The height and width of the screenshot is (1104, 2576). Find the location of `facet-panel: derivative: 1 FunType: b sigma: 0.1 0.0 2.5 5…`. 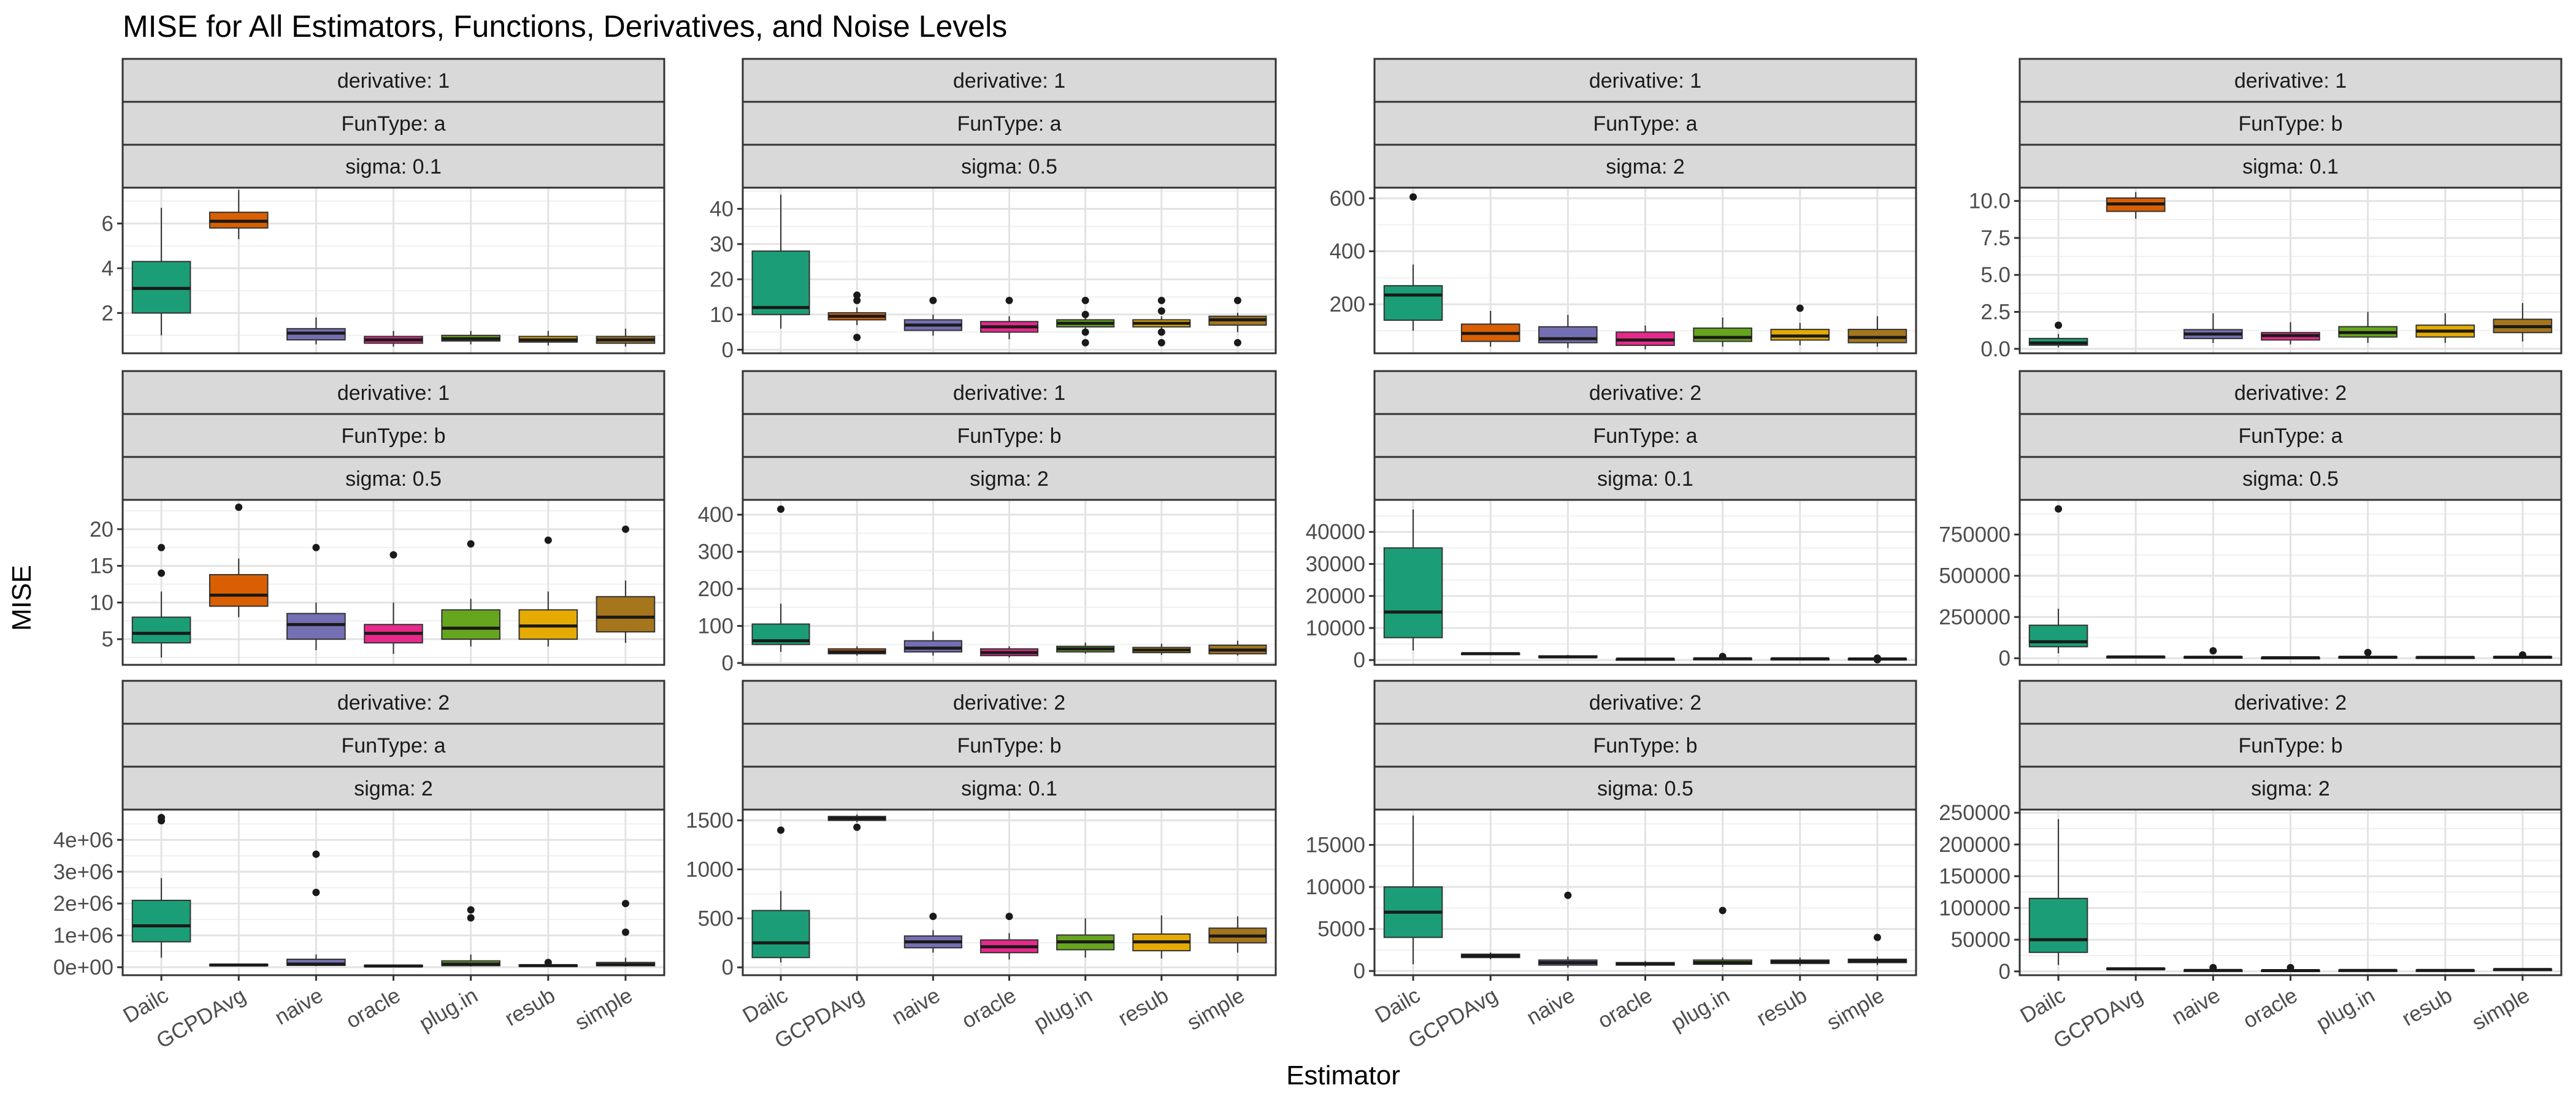

facet-panel: derivative: 1 FunType: b sigma: 0.1 0.0 2.5 5… is located at coordinates (2266, 209).